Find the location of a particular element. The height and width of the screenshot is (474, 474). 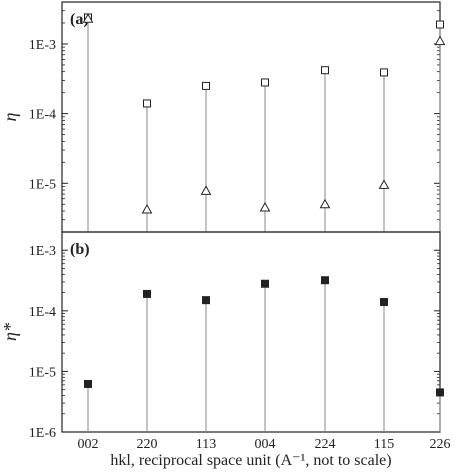

y-axis-label: η is located at coordinates (10, 116).